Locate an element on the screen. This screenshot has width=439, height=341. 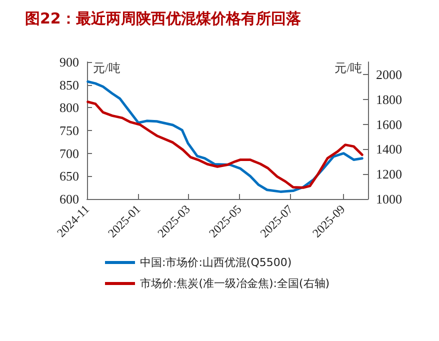
y2-tick-label: 1200 is located at coordinates (389, 174).